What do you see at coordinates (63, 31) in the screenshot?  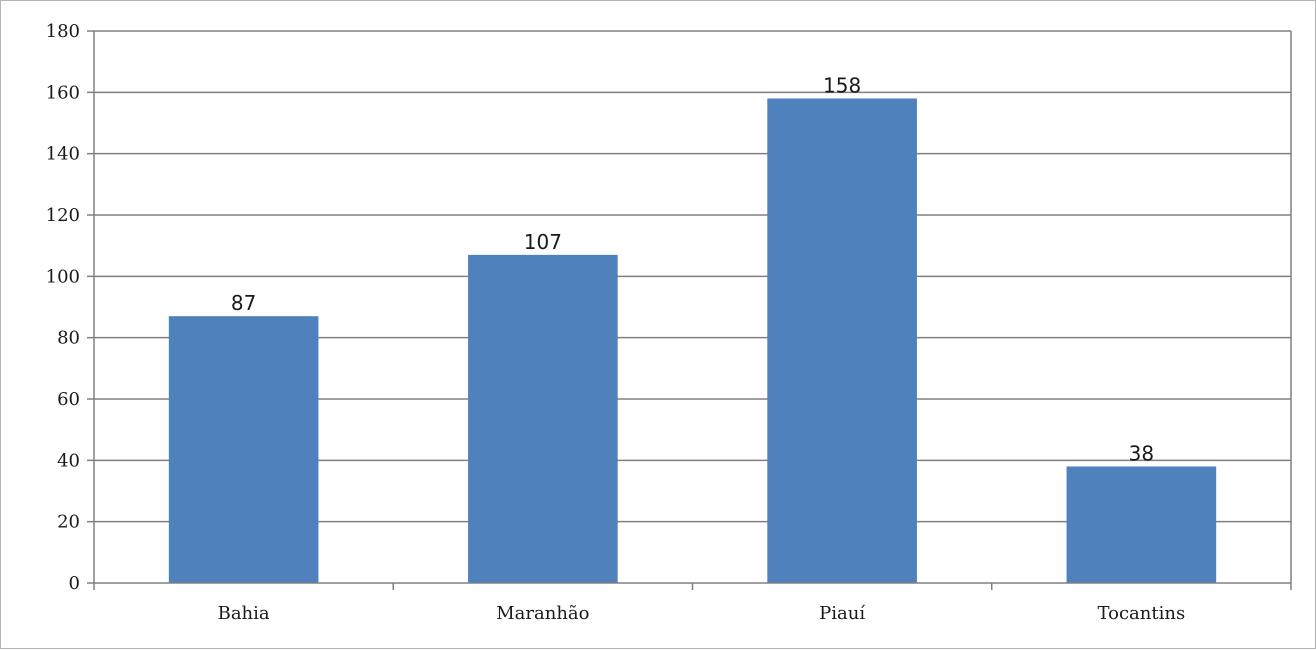 I see `y-tick-label: 180` at bounding box center [63, 31].